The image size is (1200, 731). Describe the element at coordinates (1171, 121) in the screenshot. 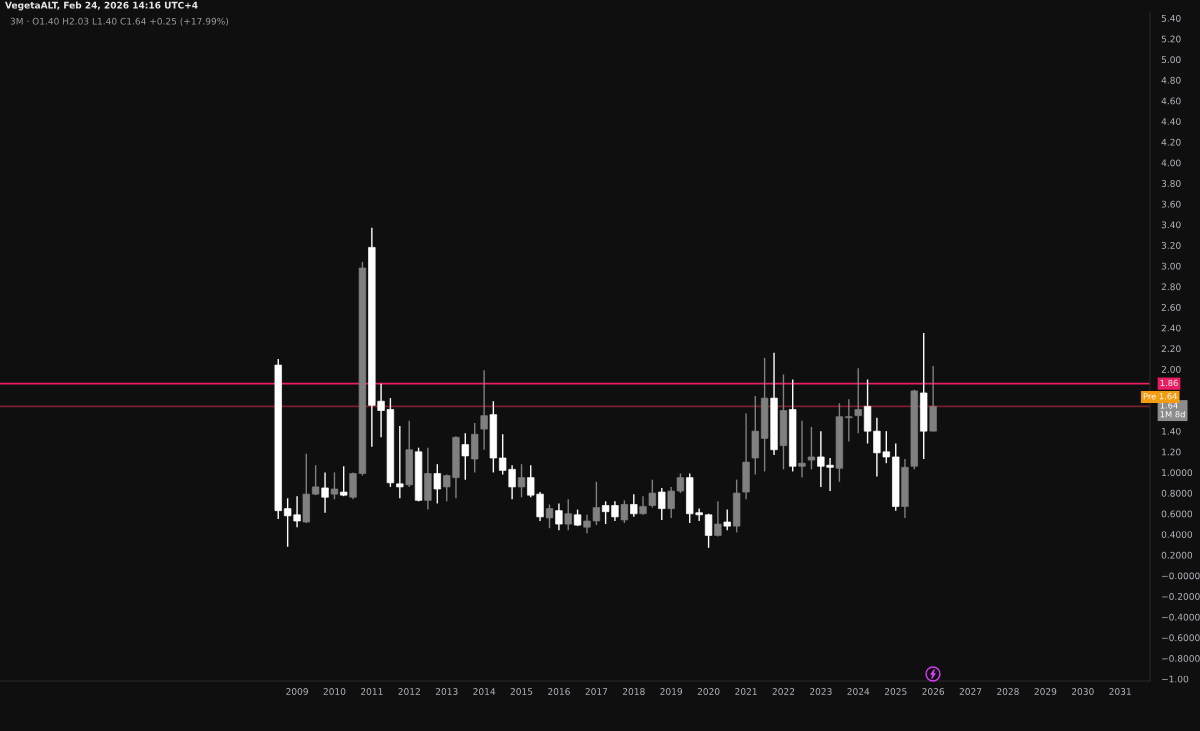

I see `y-tick-label: 4.40` at that location.